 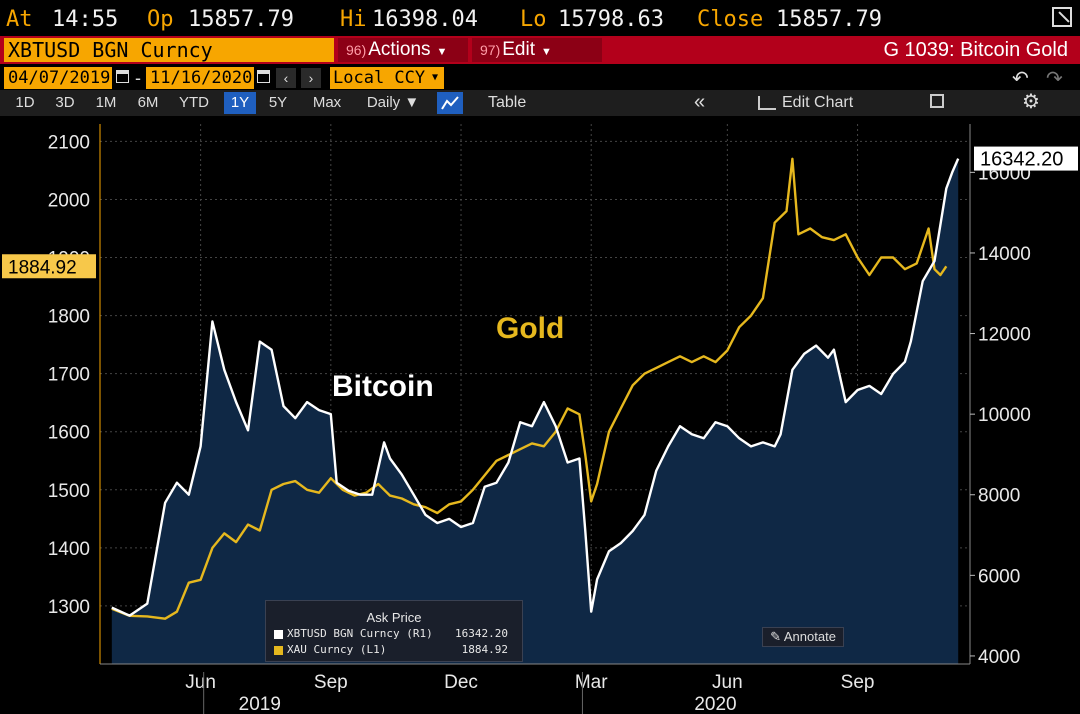 I want to click on range-button-max: Max, so click(x=327, y=102).